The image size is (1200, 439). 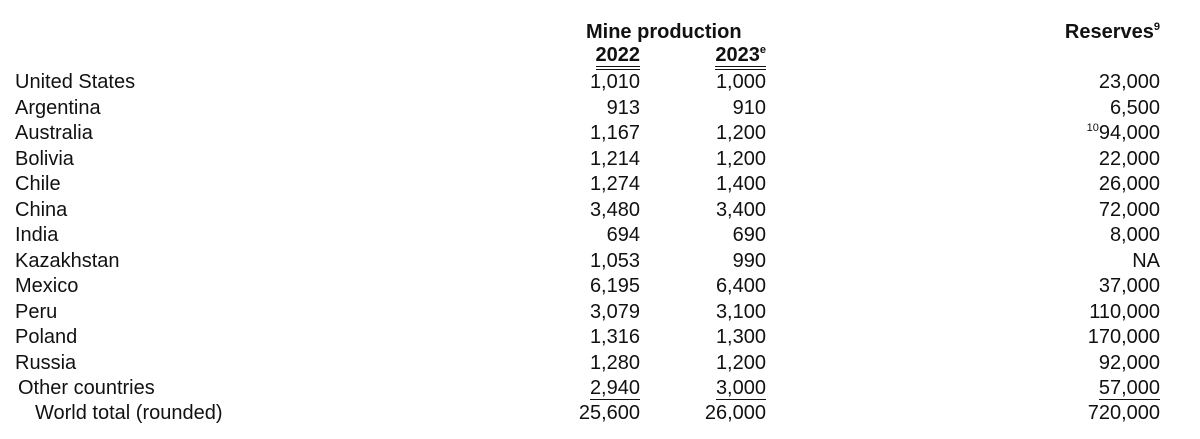 What do you see at coordinates (664, 32) in the screenshot?
I see `group-header: Mine production` at bounding box center [664, 32].